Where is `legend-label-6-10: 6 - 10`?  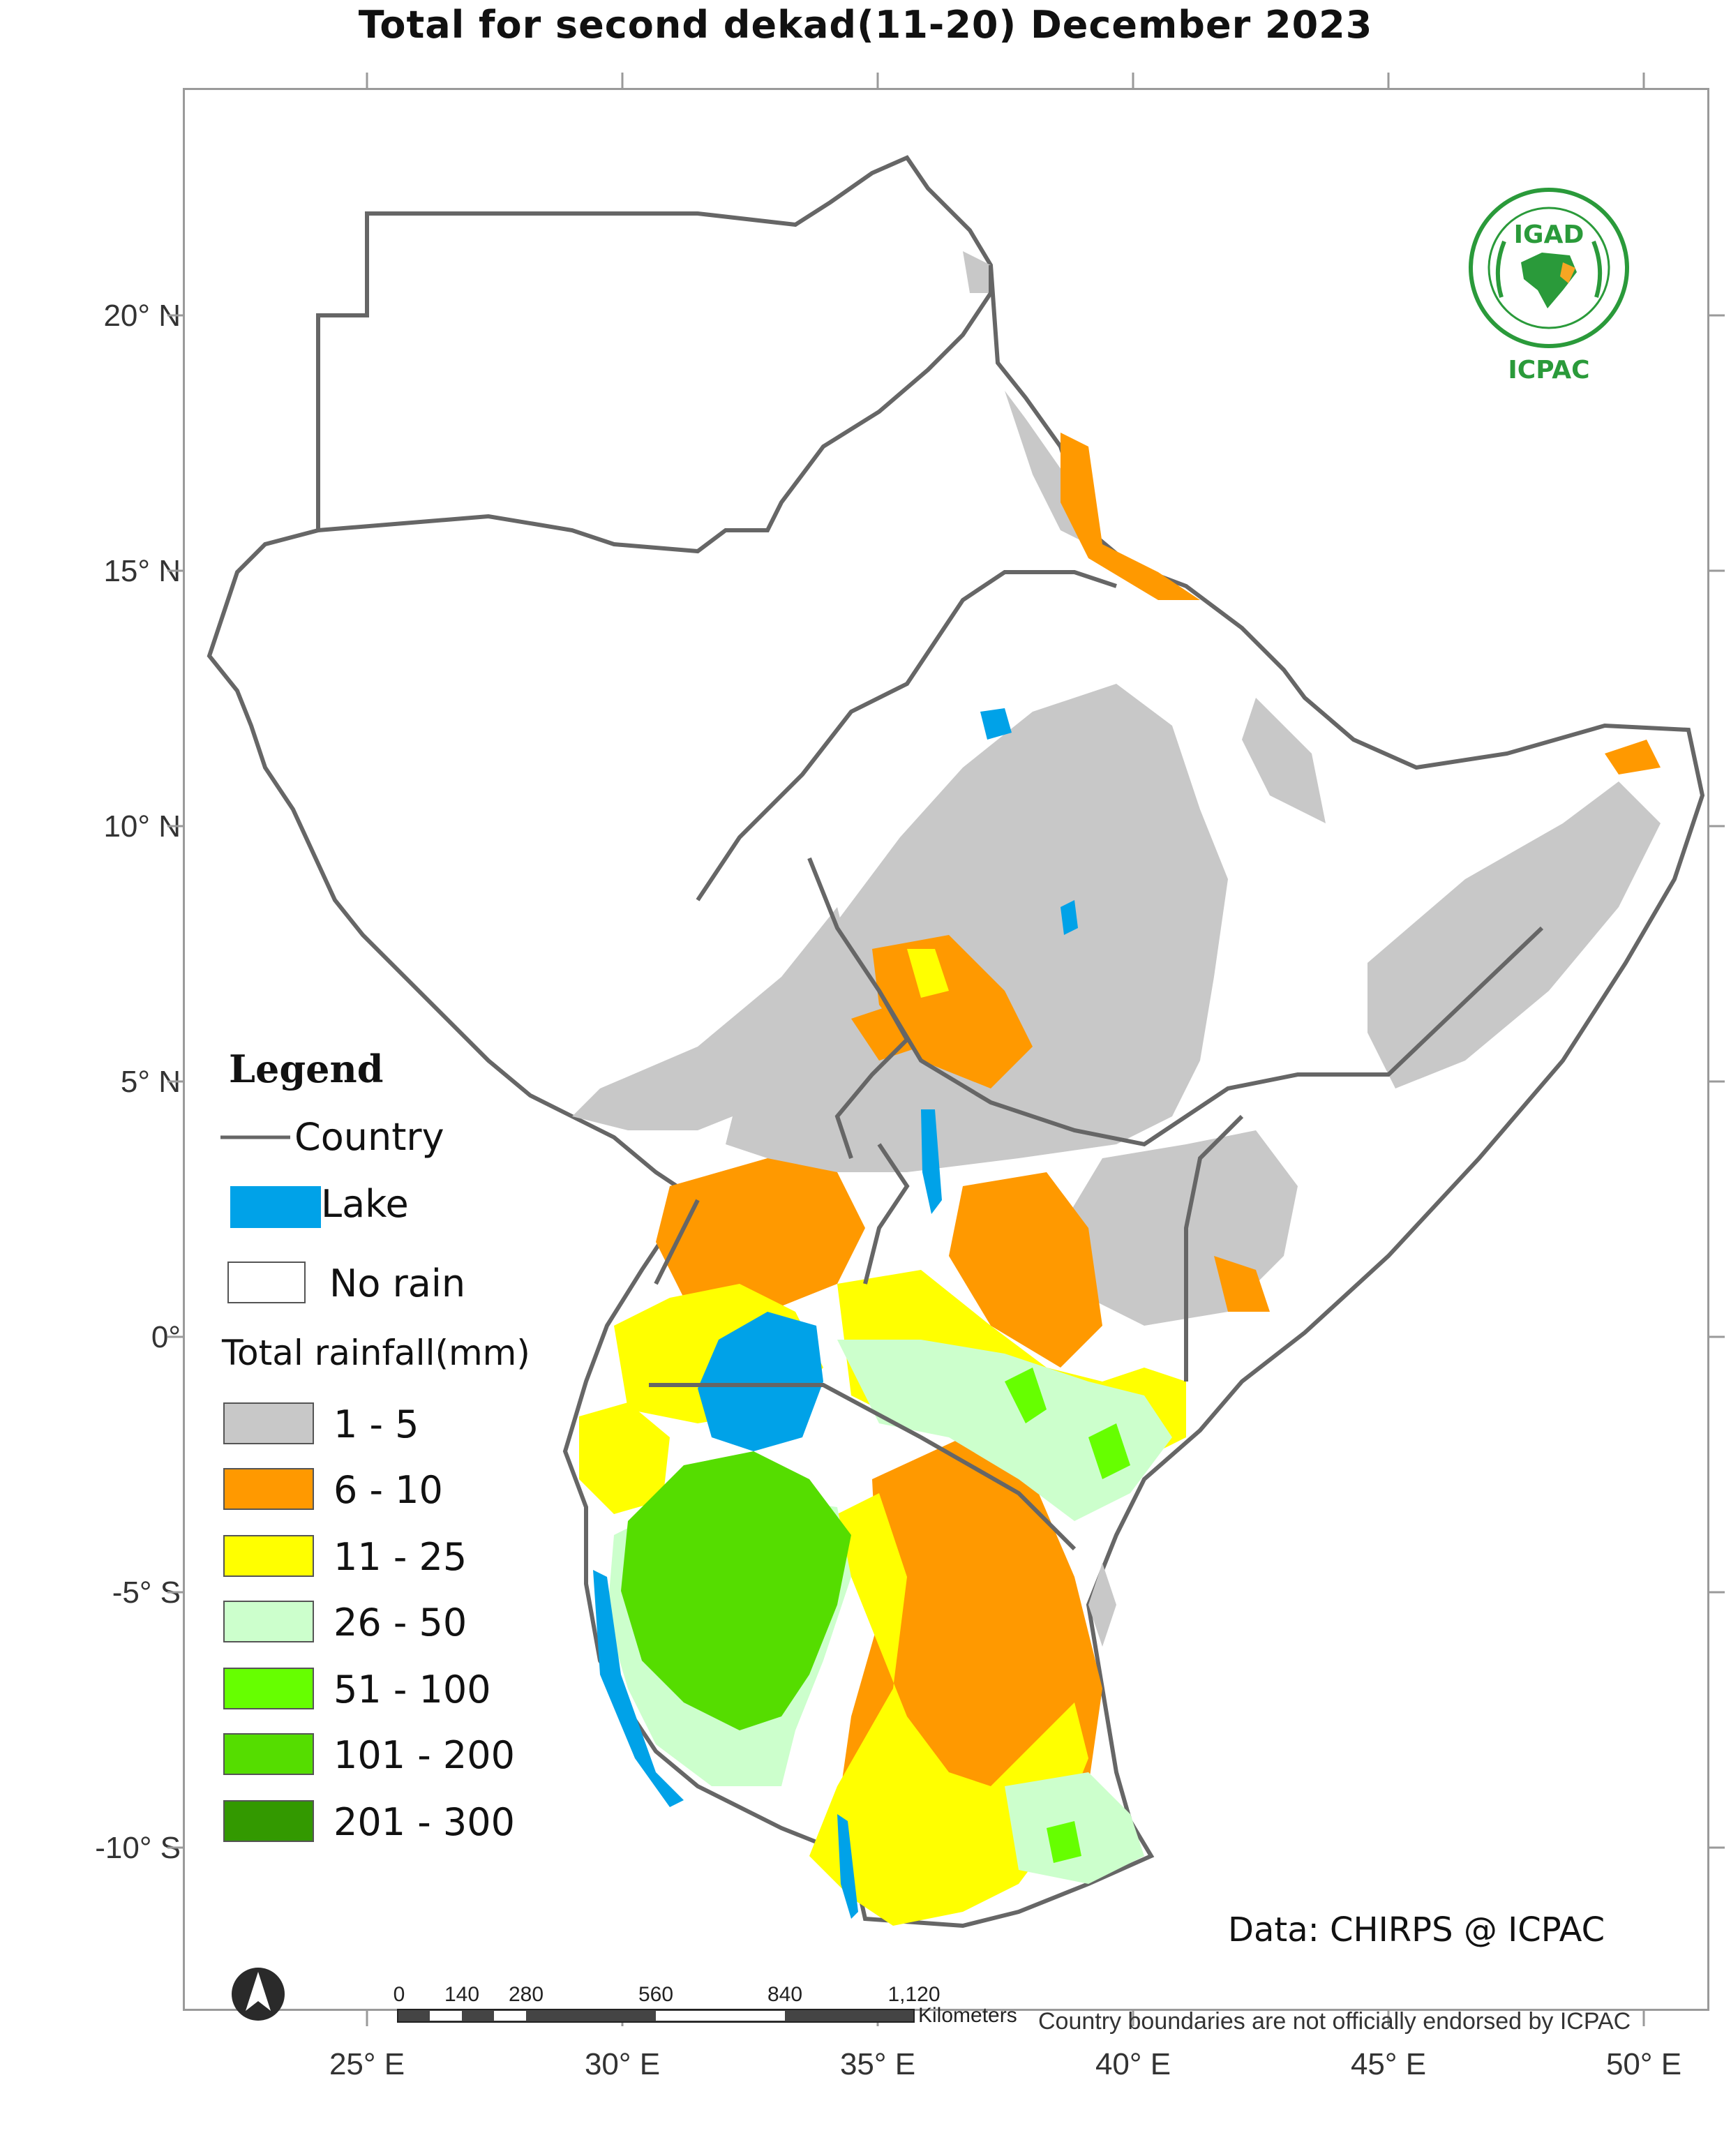
legend-label-6-10: 6 - 10 is located at coordinates (388, 1490).